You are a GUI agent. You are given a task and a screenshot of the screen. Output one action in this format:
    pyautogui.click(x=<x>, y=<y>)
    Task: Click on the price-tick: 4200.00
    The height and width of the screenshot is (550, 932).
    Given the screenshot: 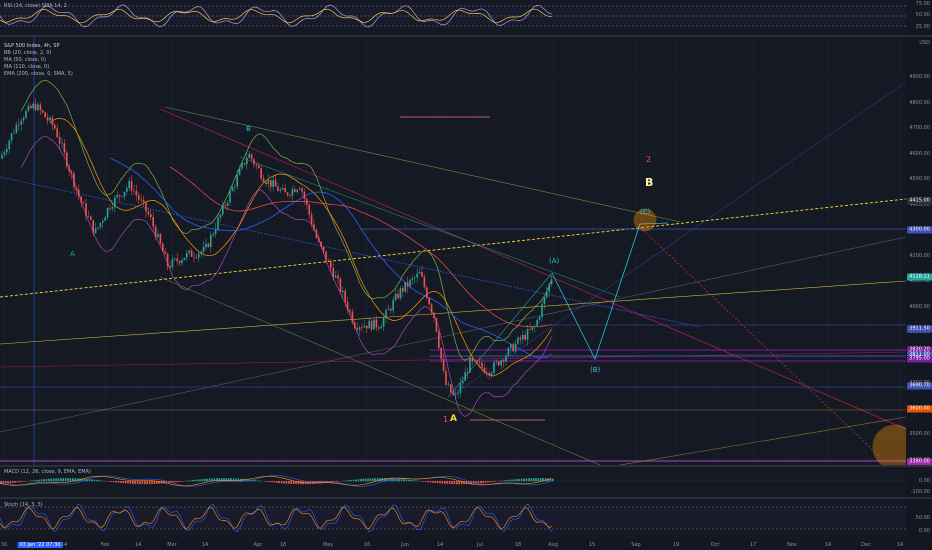 What is the action you would take?
    pyautogui.click(x=919, y=255)
    